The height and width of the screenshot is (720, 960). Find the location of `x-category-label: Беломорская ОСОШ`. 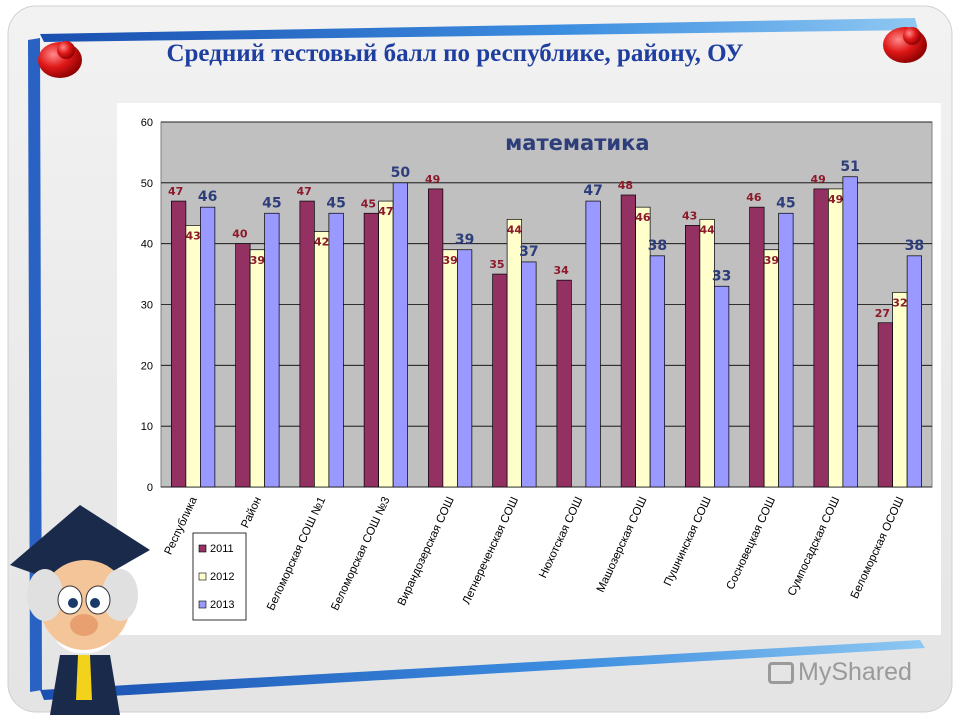

x-category-label: Беломорская ОСОШ is located at coordinates (878, 548).